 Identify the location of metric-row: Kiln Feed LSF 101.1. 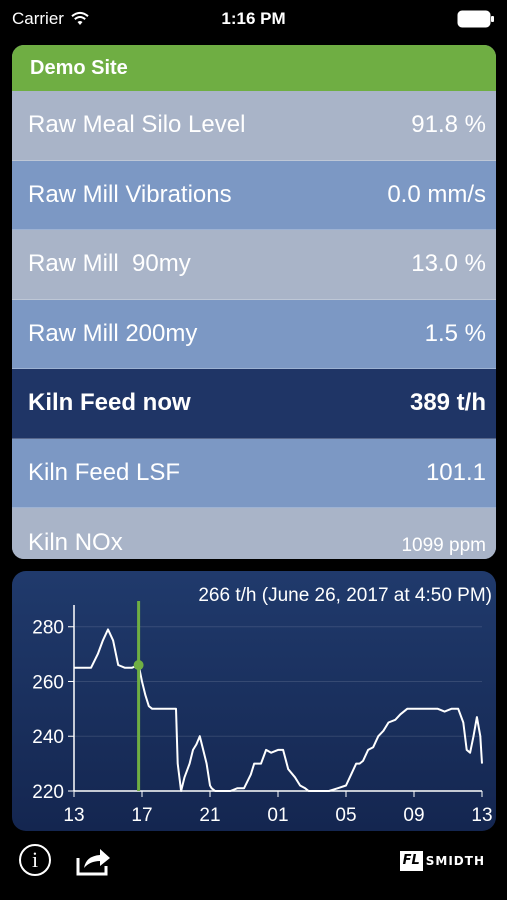
(254, 473).